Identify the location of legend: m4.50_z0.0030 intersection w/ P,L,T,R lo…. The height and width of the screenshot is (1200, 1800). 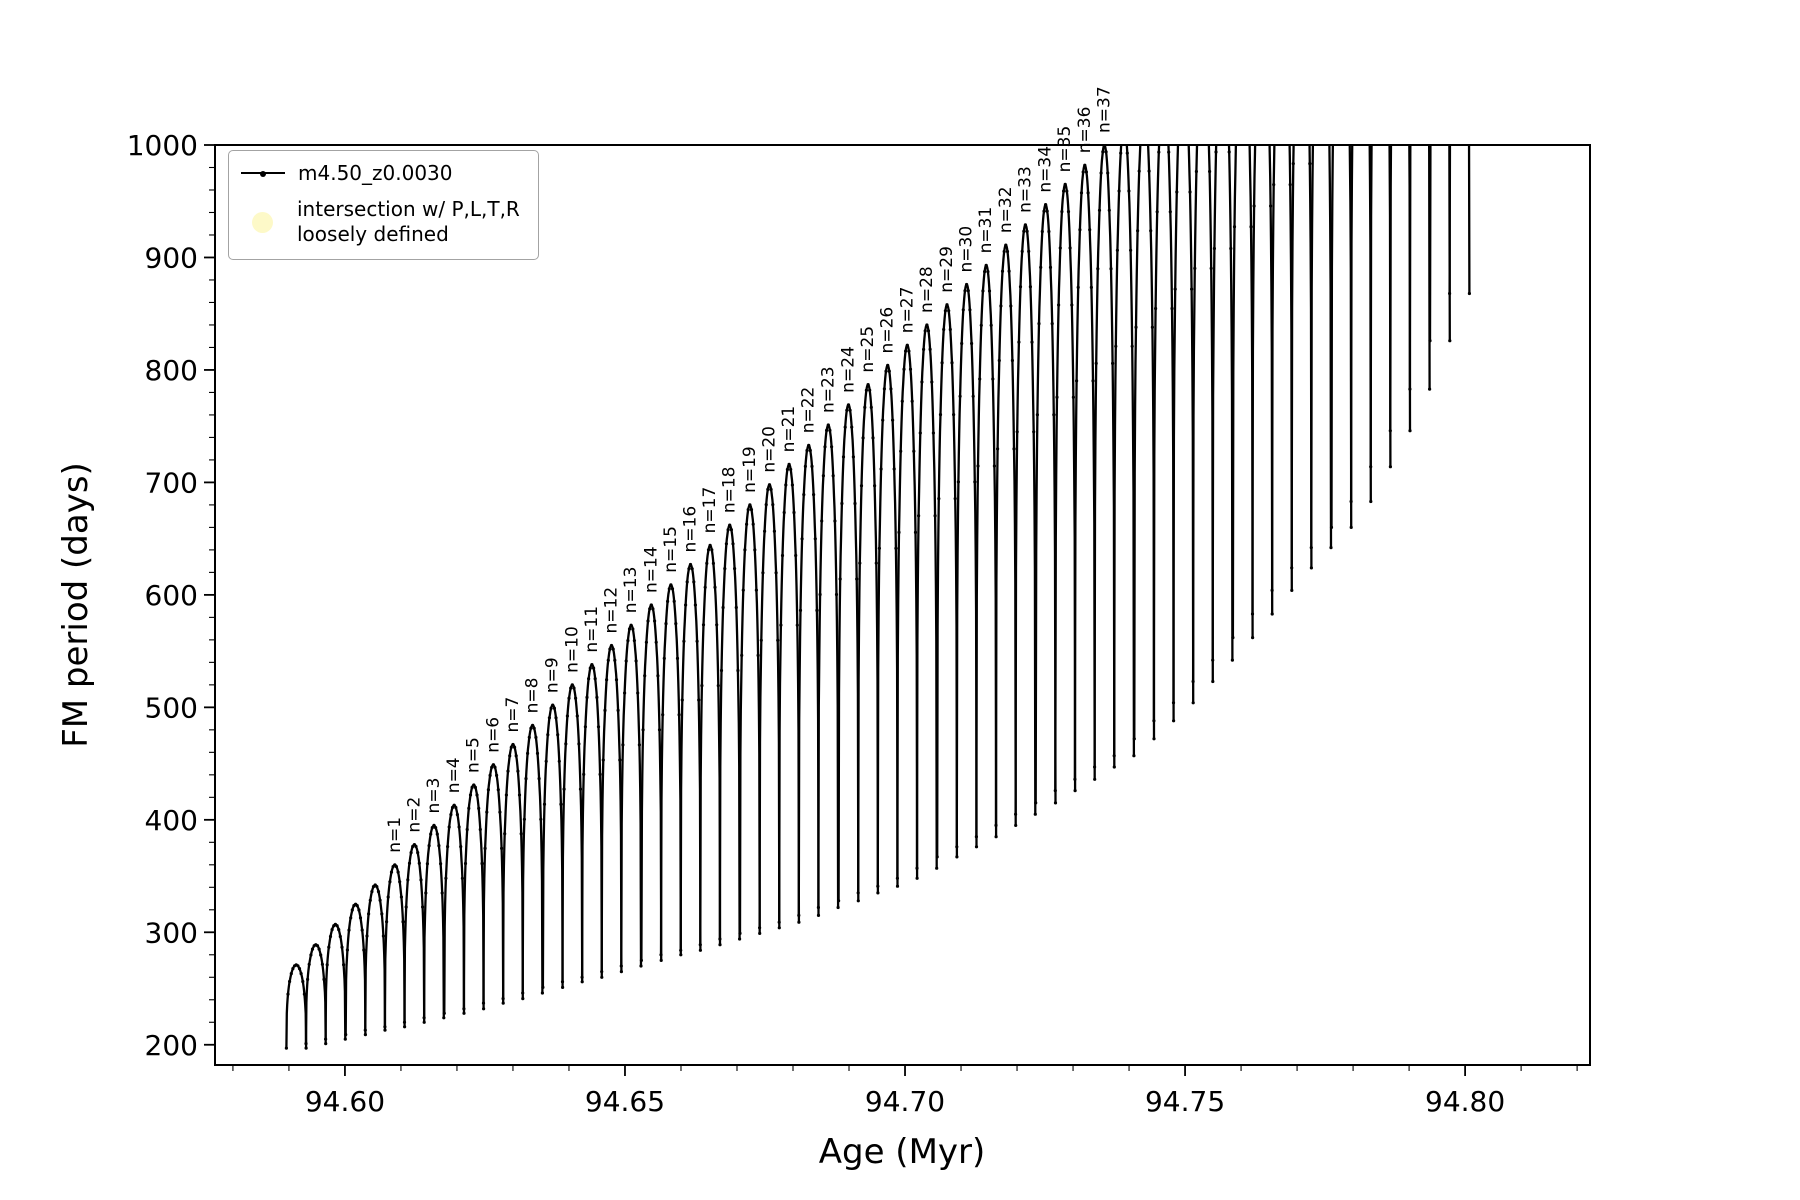
(383, 205).